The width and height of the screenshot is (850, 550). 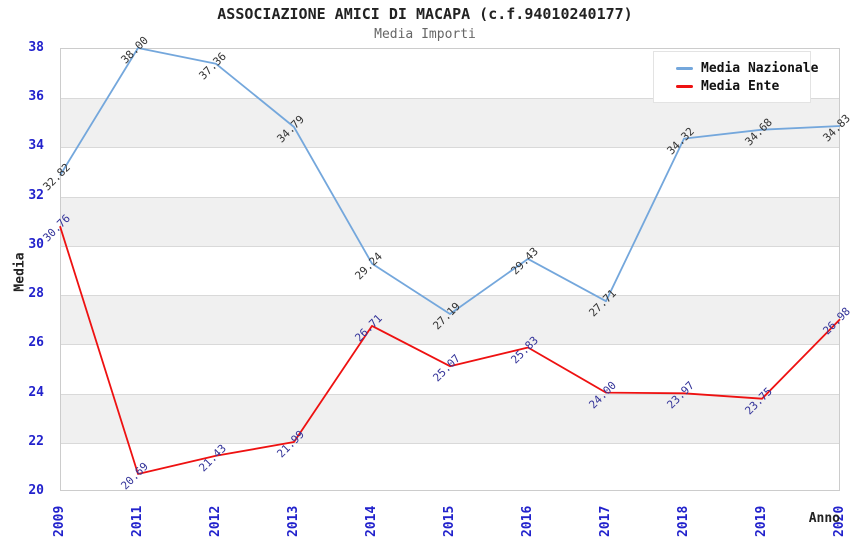 What do you see at coordinates (527, 521) in the screenshot?
I see `x-tick-label: 2016` at bounding box center [527, 521].